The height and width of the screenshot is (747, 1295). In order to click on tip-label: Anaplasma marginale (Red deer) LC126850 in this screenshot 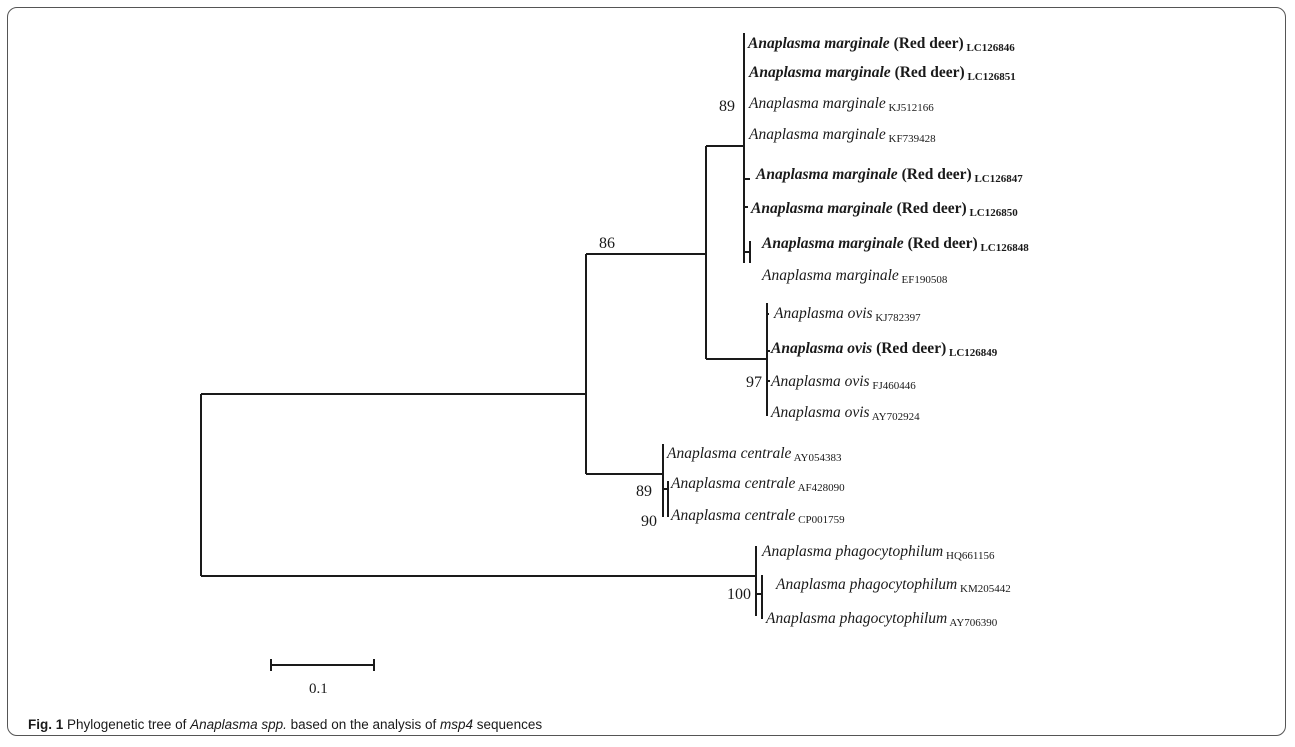, I will do `click(884, 209)`.